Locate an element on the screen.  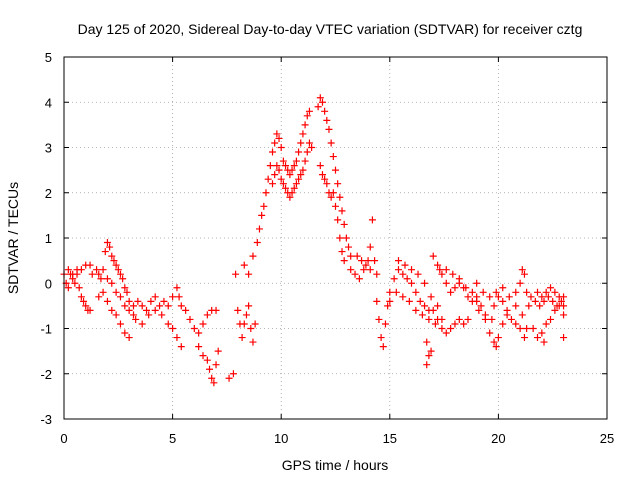
y-tick-label: 5 is located at coordinates (48, 57).